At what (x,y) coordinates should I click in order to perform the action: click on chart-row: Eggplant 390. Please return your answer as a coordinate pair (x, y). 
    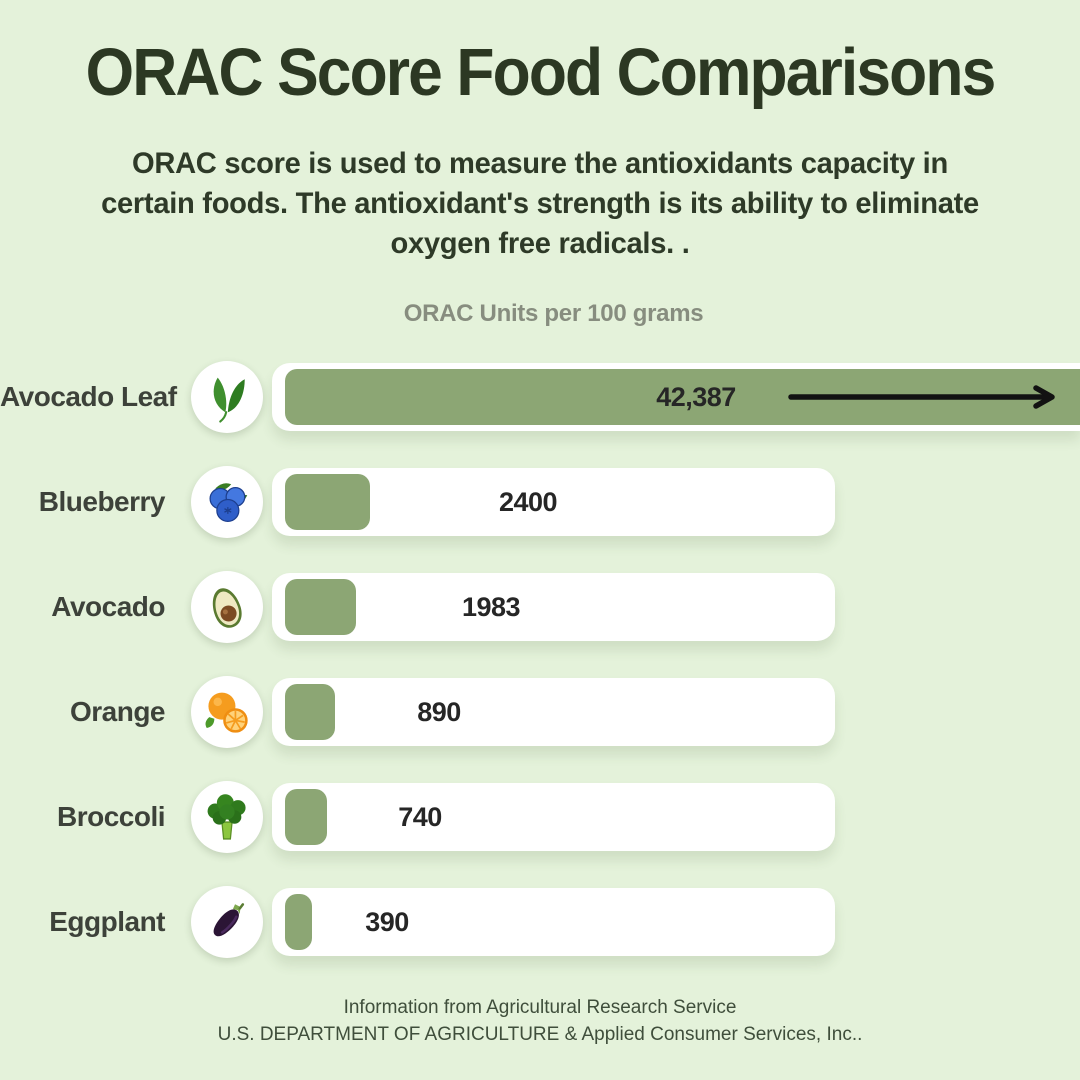
    Looking at the image, I should click on (540, 922).